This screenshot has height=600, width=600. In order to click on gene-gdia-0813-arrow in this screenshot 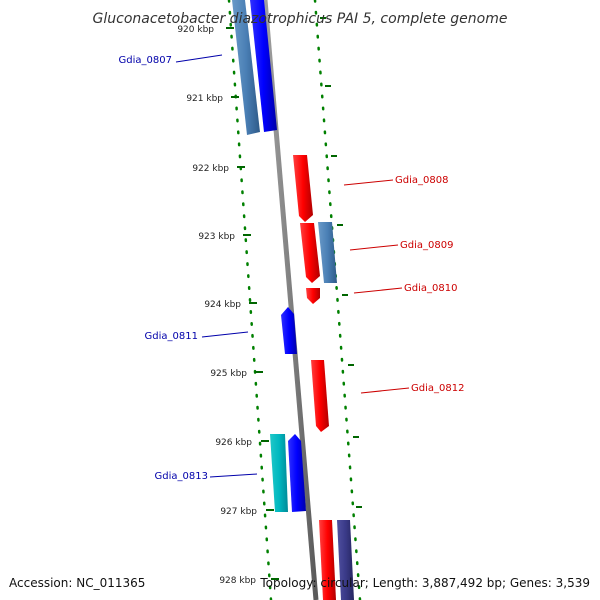, I will do `click(297, 473)`.